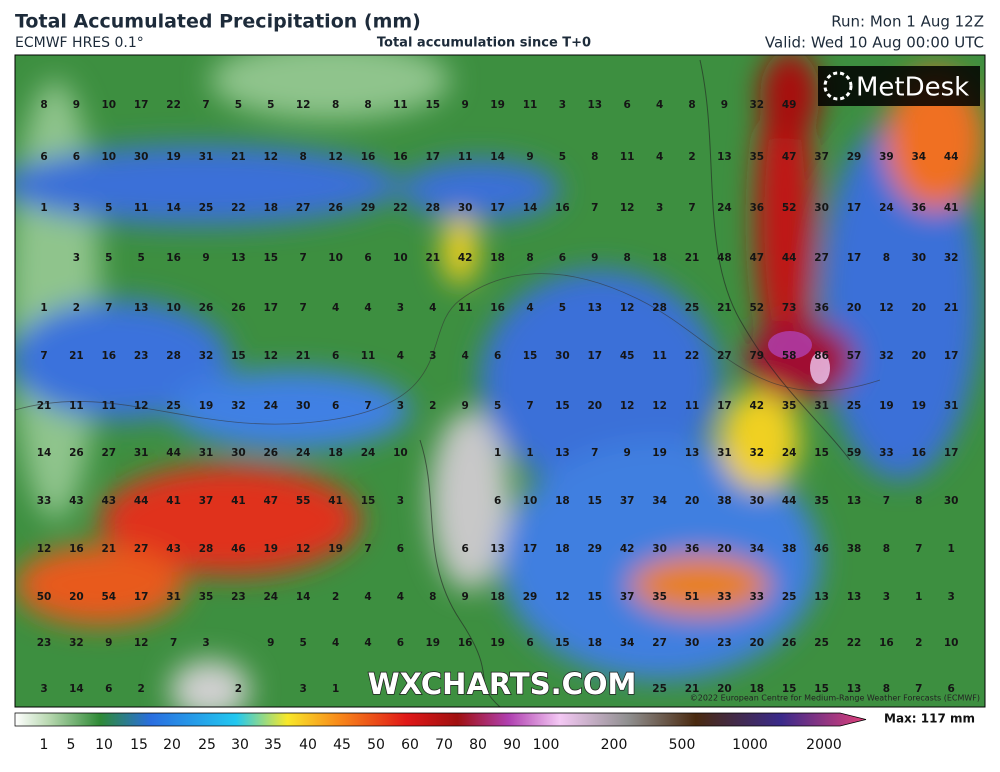  What do you see at coordinates (789, 157) in the screenshot?
I see `grid-value: 47` at bounding box center [789, 157].